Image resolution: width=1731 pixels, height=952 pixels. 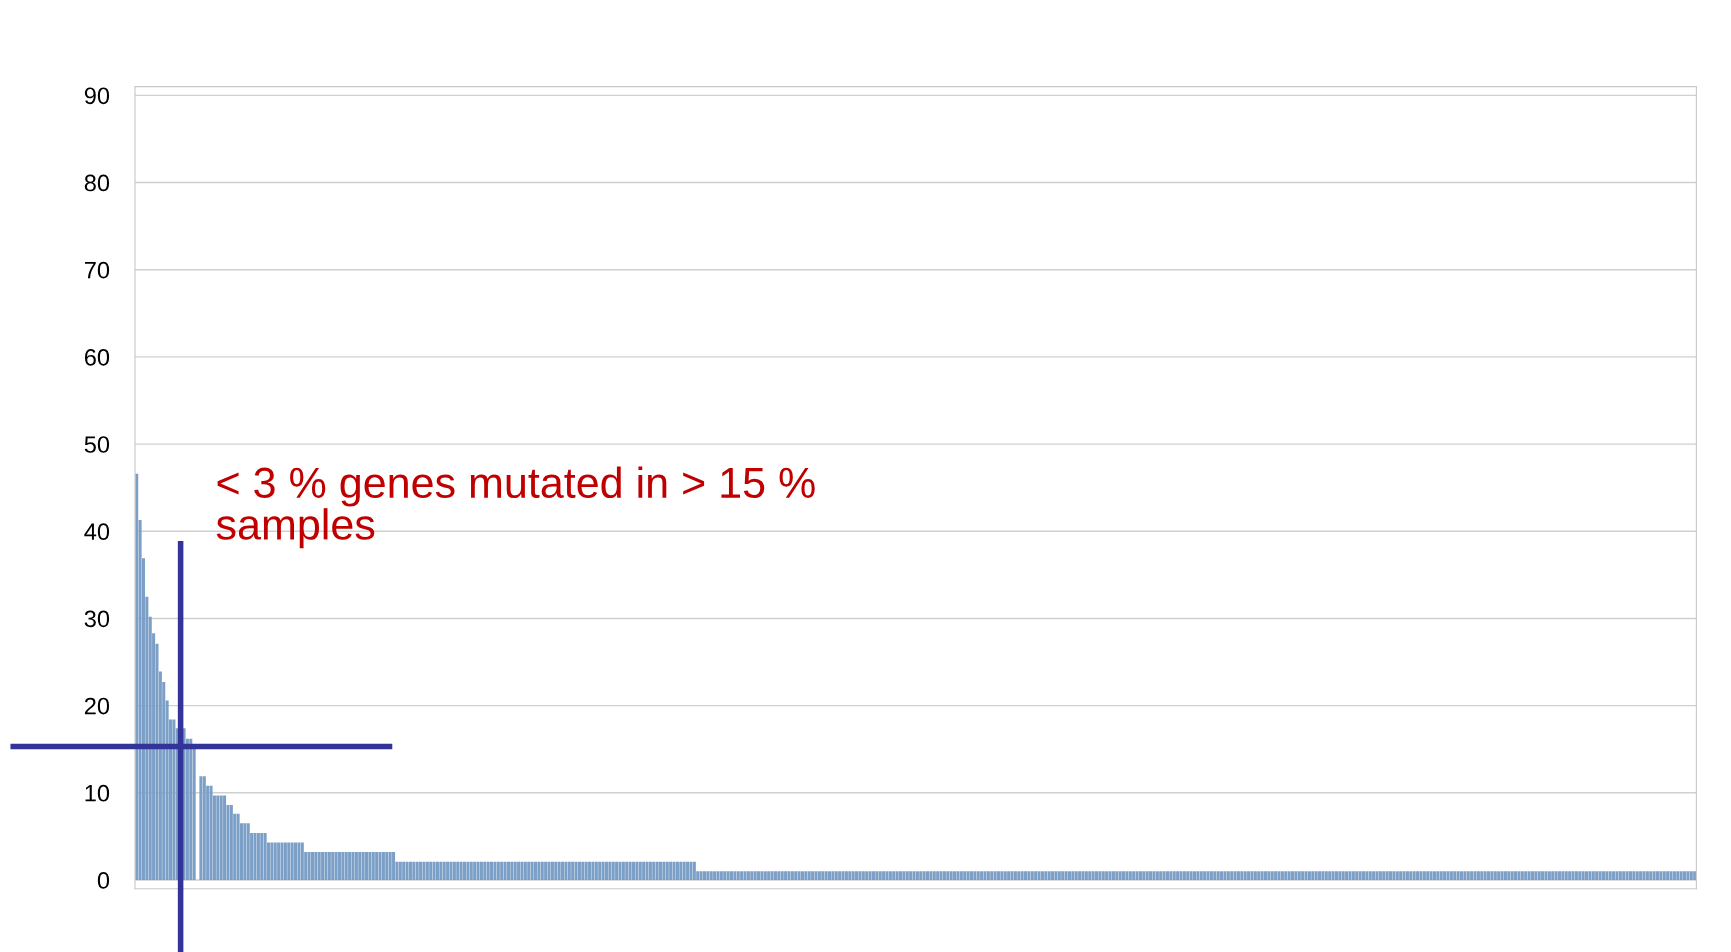 I want to click on y-tick-label: 10, so click(x=97, y=793).